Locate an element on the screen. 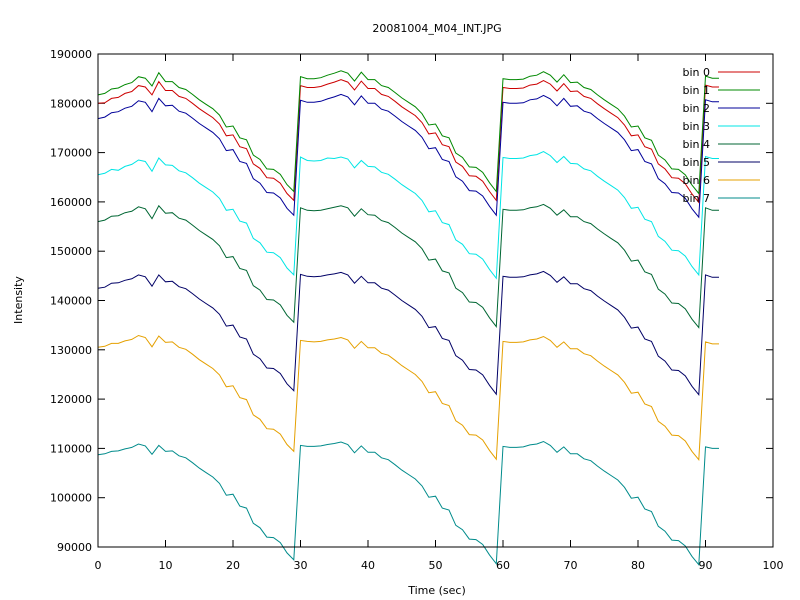 The image size is (800, 600). legend-label: bin 6 is located at coordinates (696, 180).